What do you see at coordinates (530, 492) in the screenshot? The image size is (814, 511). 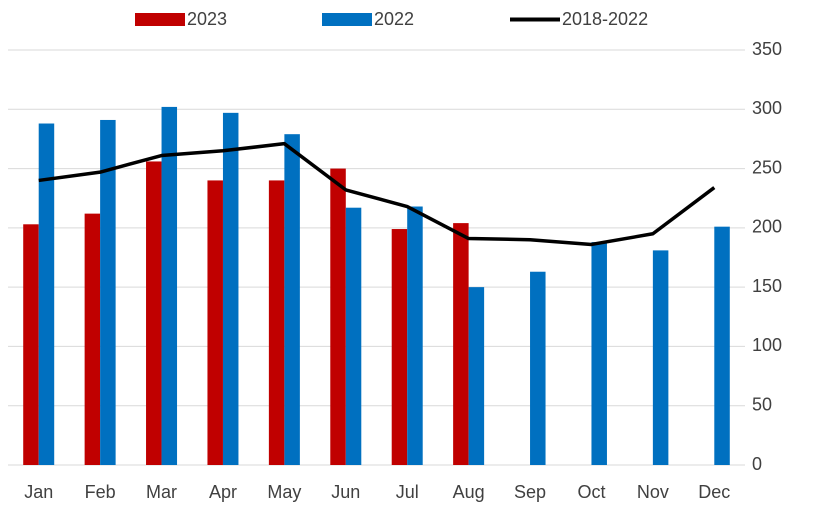 I see `x-tick-label: Sep` at bounding box center [530, 492].